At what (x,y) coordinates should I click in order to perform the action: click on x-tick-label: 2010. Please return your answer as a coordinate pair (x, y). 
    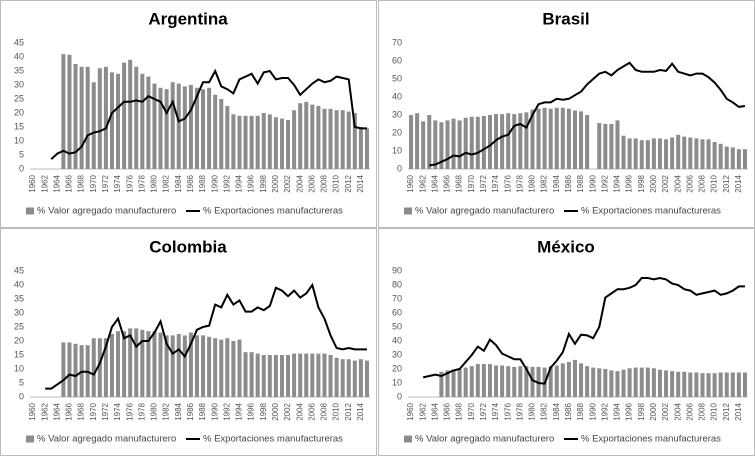
    Looking at the image, I should click on (714, 183).